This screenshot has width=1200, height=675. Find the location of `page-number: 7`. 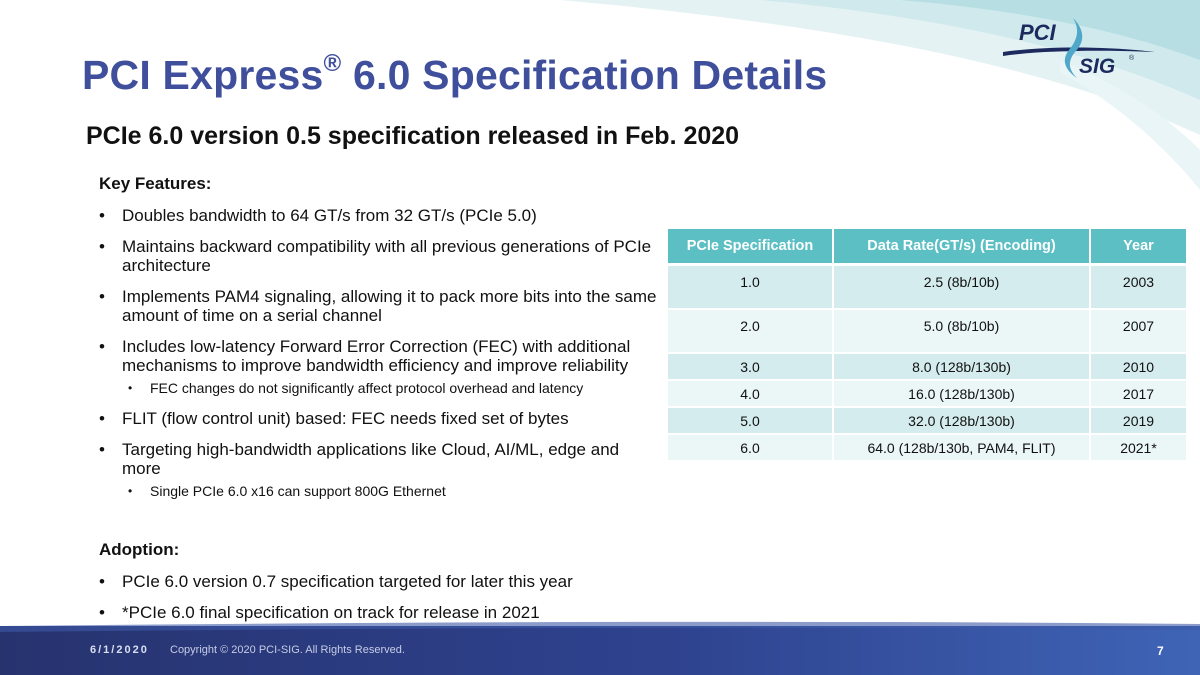

page-number: 7 is located at coordinates (1160, 651).